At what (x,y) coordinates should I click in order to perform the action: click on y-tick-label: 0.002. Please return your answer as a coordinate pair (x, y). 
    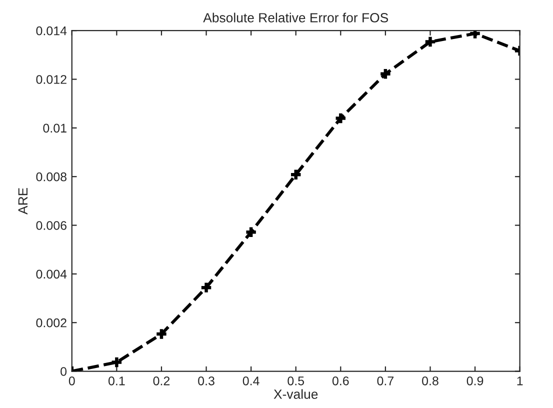
    Looking at the image, I should click on (51, 323).